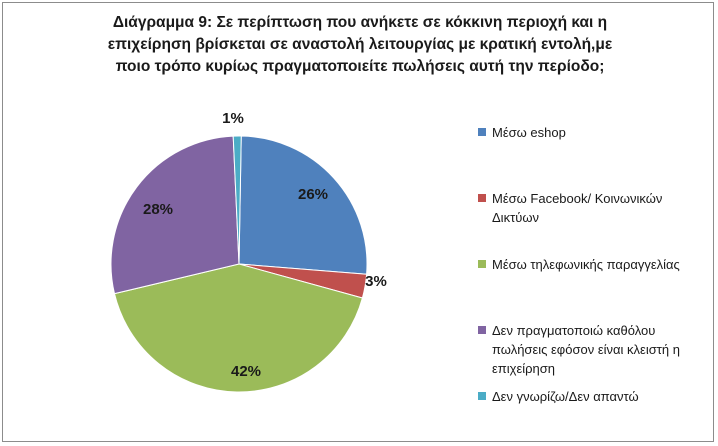 This screenshot has height=446, width=718. Describe the element at coordinates (529, 132) in the screenshot. I see `legend-label-1: Μέσω eshop` at that location.